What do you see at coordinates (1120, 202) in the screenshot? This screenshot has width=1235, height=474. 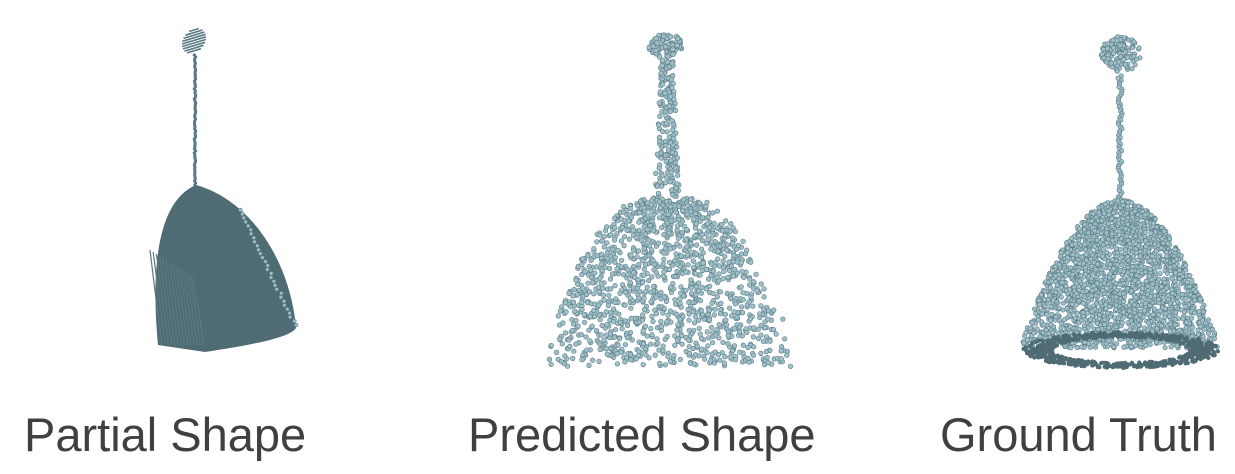 I see `ground-truth-points` at bounding box center [1120, 202].